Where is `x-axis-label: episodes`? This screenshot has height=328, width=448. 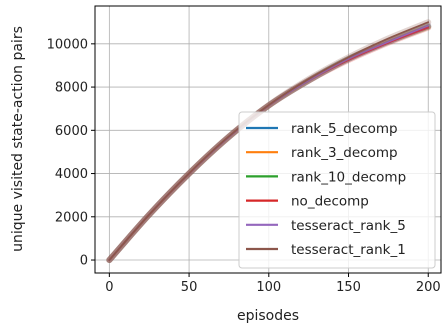
x-axis-label: episodes is located at coordinates (268, 316).